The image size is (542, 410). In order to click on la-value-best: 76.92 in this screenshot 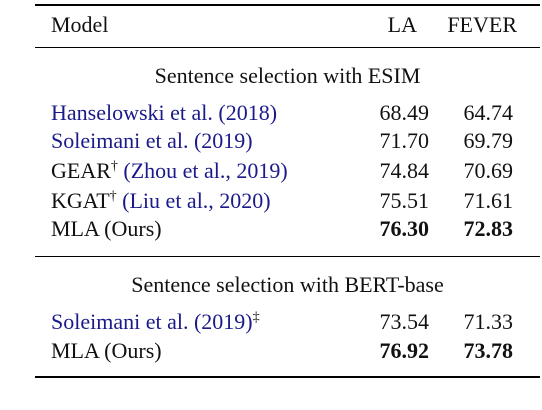, I will do `click(404, 350)`.